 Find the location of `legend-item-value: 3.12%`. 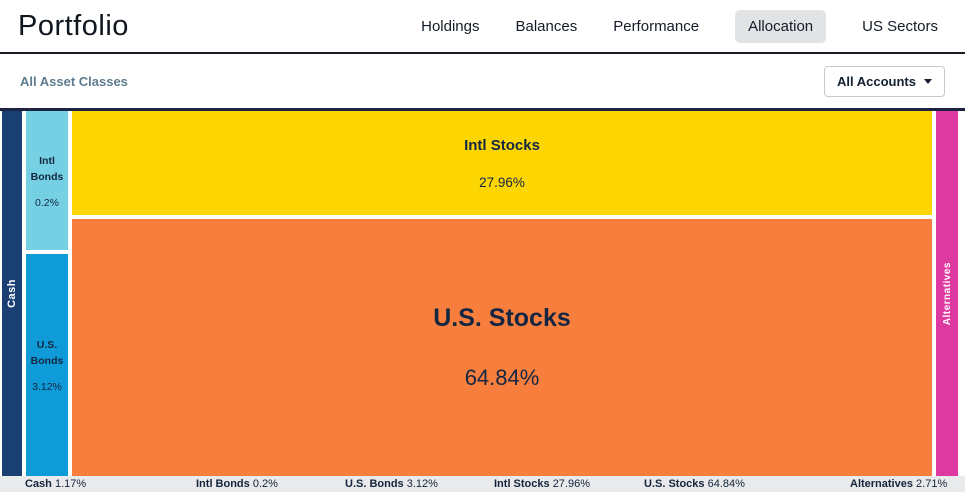

legend-item-value: 3.12% is located at coordinates (422, 484).